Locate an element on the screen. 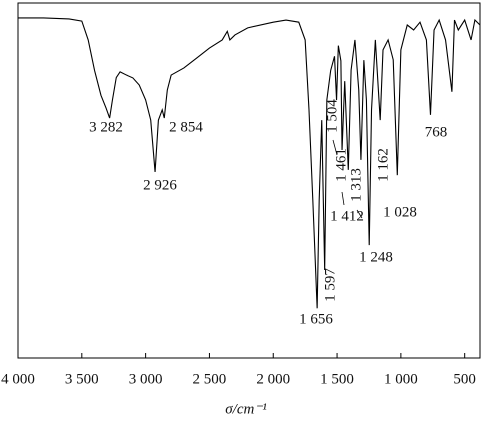  peak-label: 1 656 is located at coordinates (316, 319).